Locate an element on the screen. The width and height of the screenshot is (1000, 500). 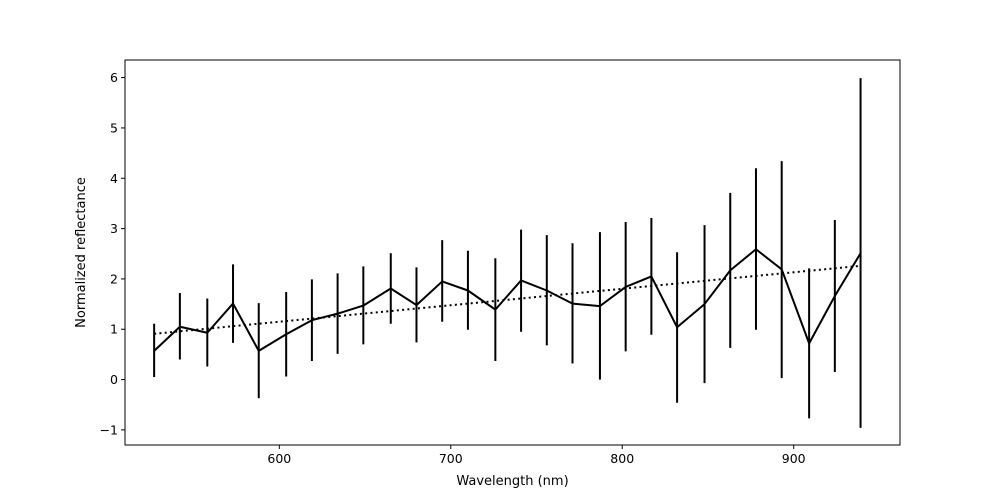
y-tick-label: −1 is located at coordinates (109, 429).